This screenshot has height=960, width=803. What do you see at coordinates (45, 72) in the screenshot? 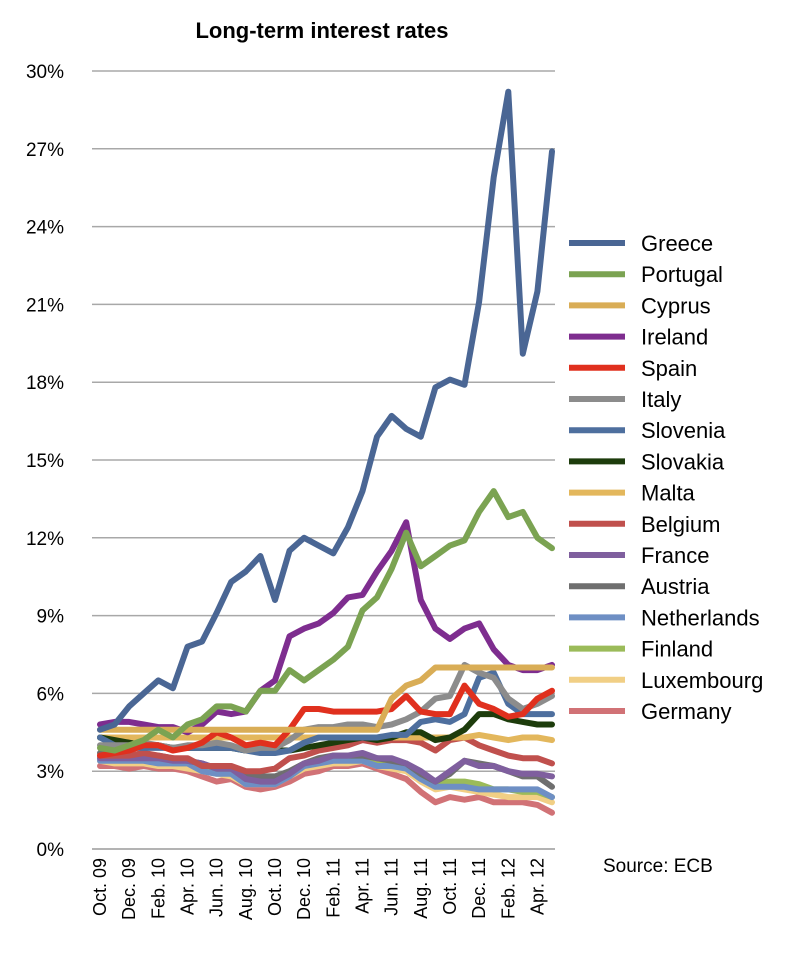
I see `y-tick-label: 30%` at bounding box center [45, 72].